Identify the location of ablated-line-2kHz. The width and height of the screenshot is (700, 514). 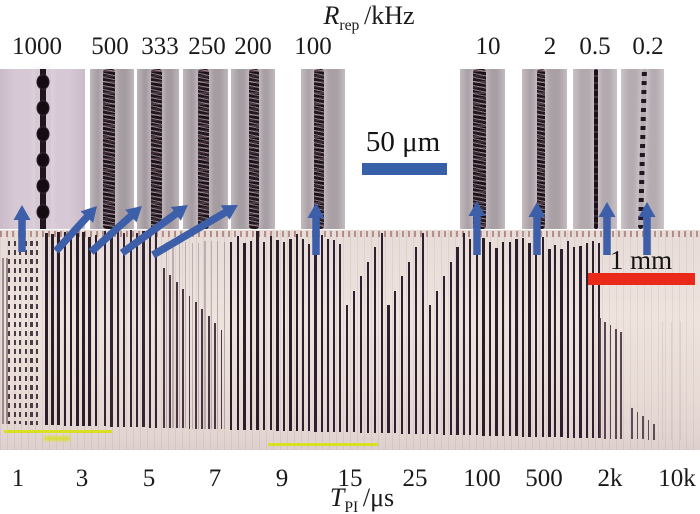
(541, 149).